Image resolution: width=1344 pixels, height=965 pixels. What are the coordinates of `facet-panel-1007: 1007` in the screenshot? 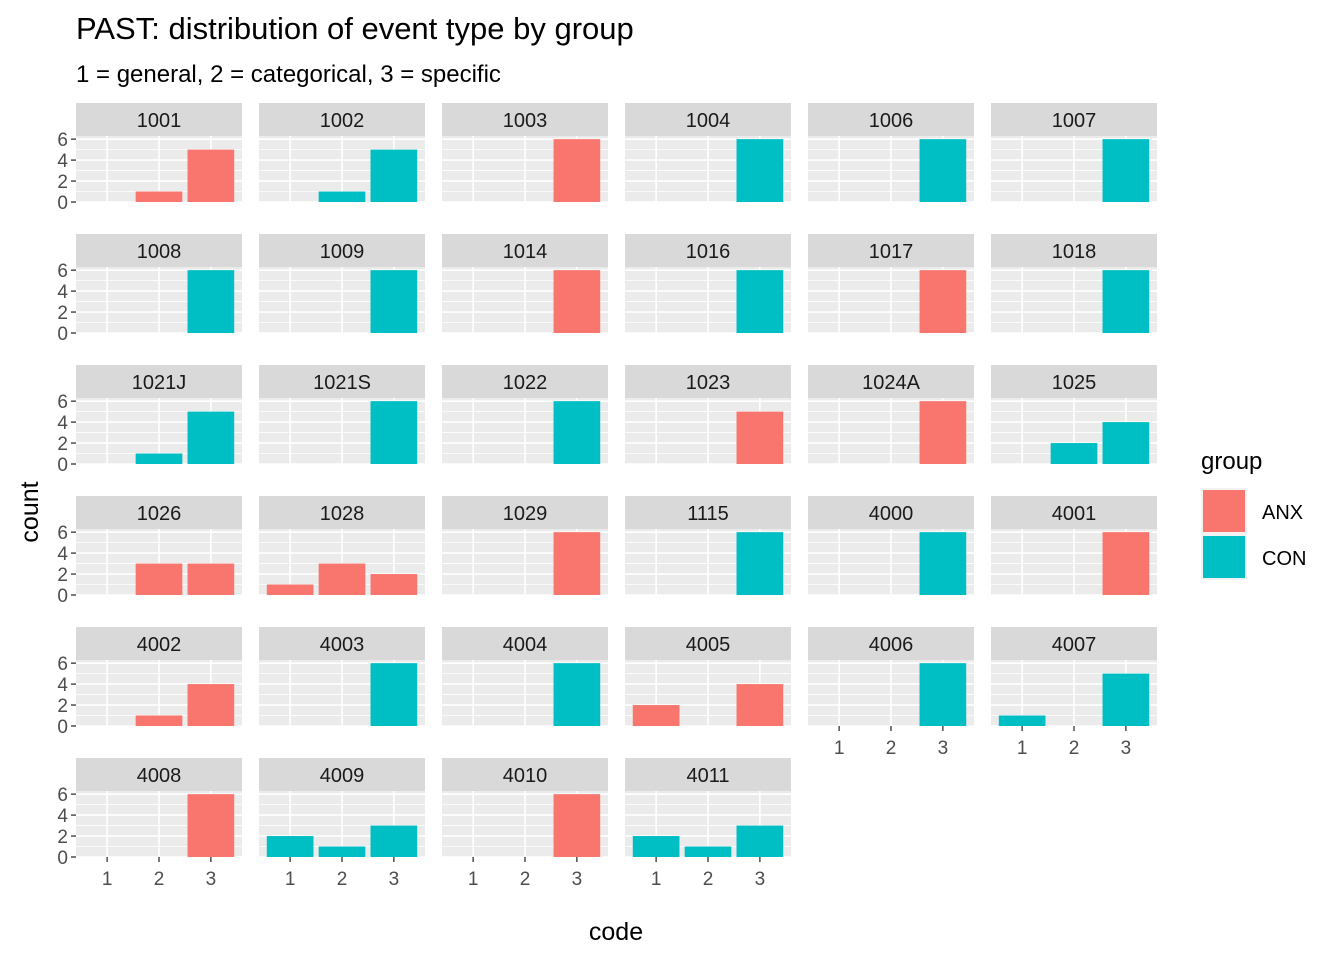 It's located at (1074, 153).